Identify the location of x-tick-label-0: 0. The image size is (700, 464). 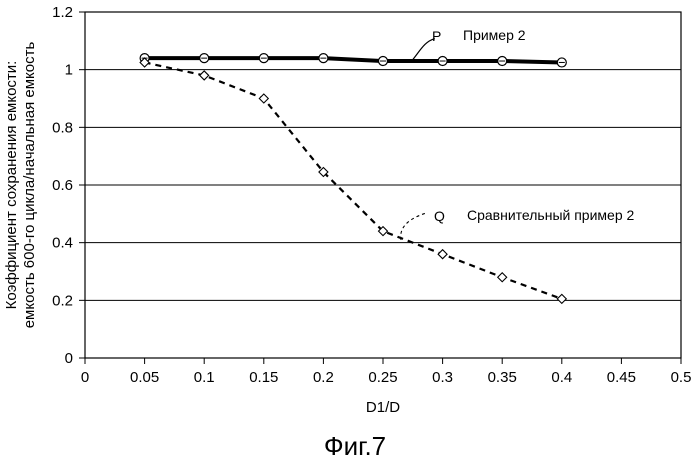
(85, 377).